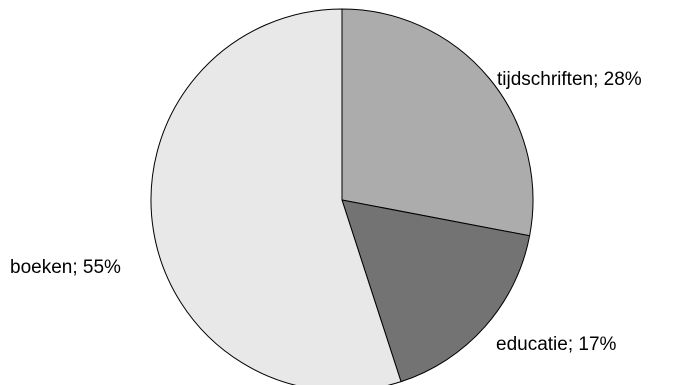 This screenshot has height=385, width=690. What do you see at coordinates (569, 79) in the screenshot?
I see `slice-label-tijdschriften: tijdschriften; 28%` at bounding box center [569, 79].